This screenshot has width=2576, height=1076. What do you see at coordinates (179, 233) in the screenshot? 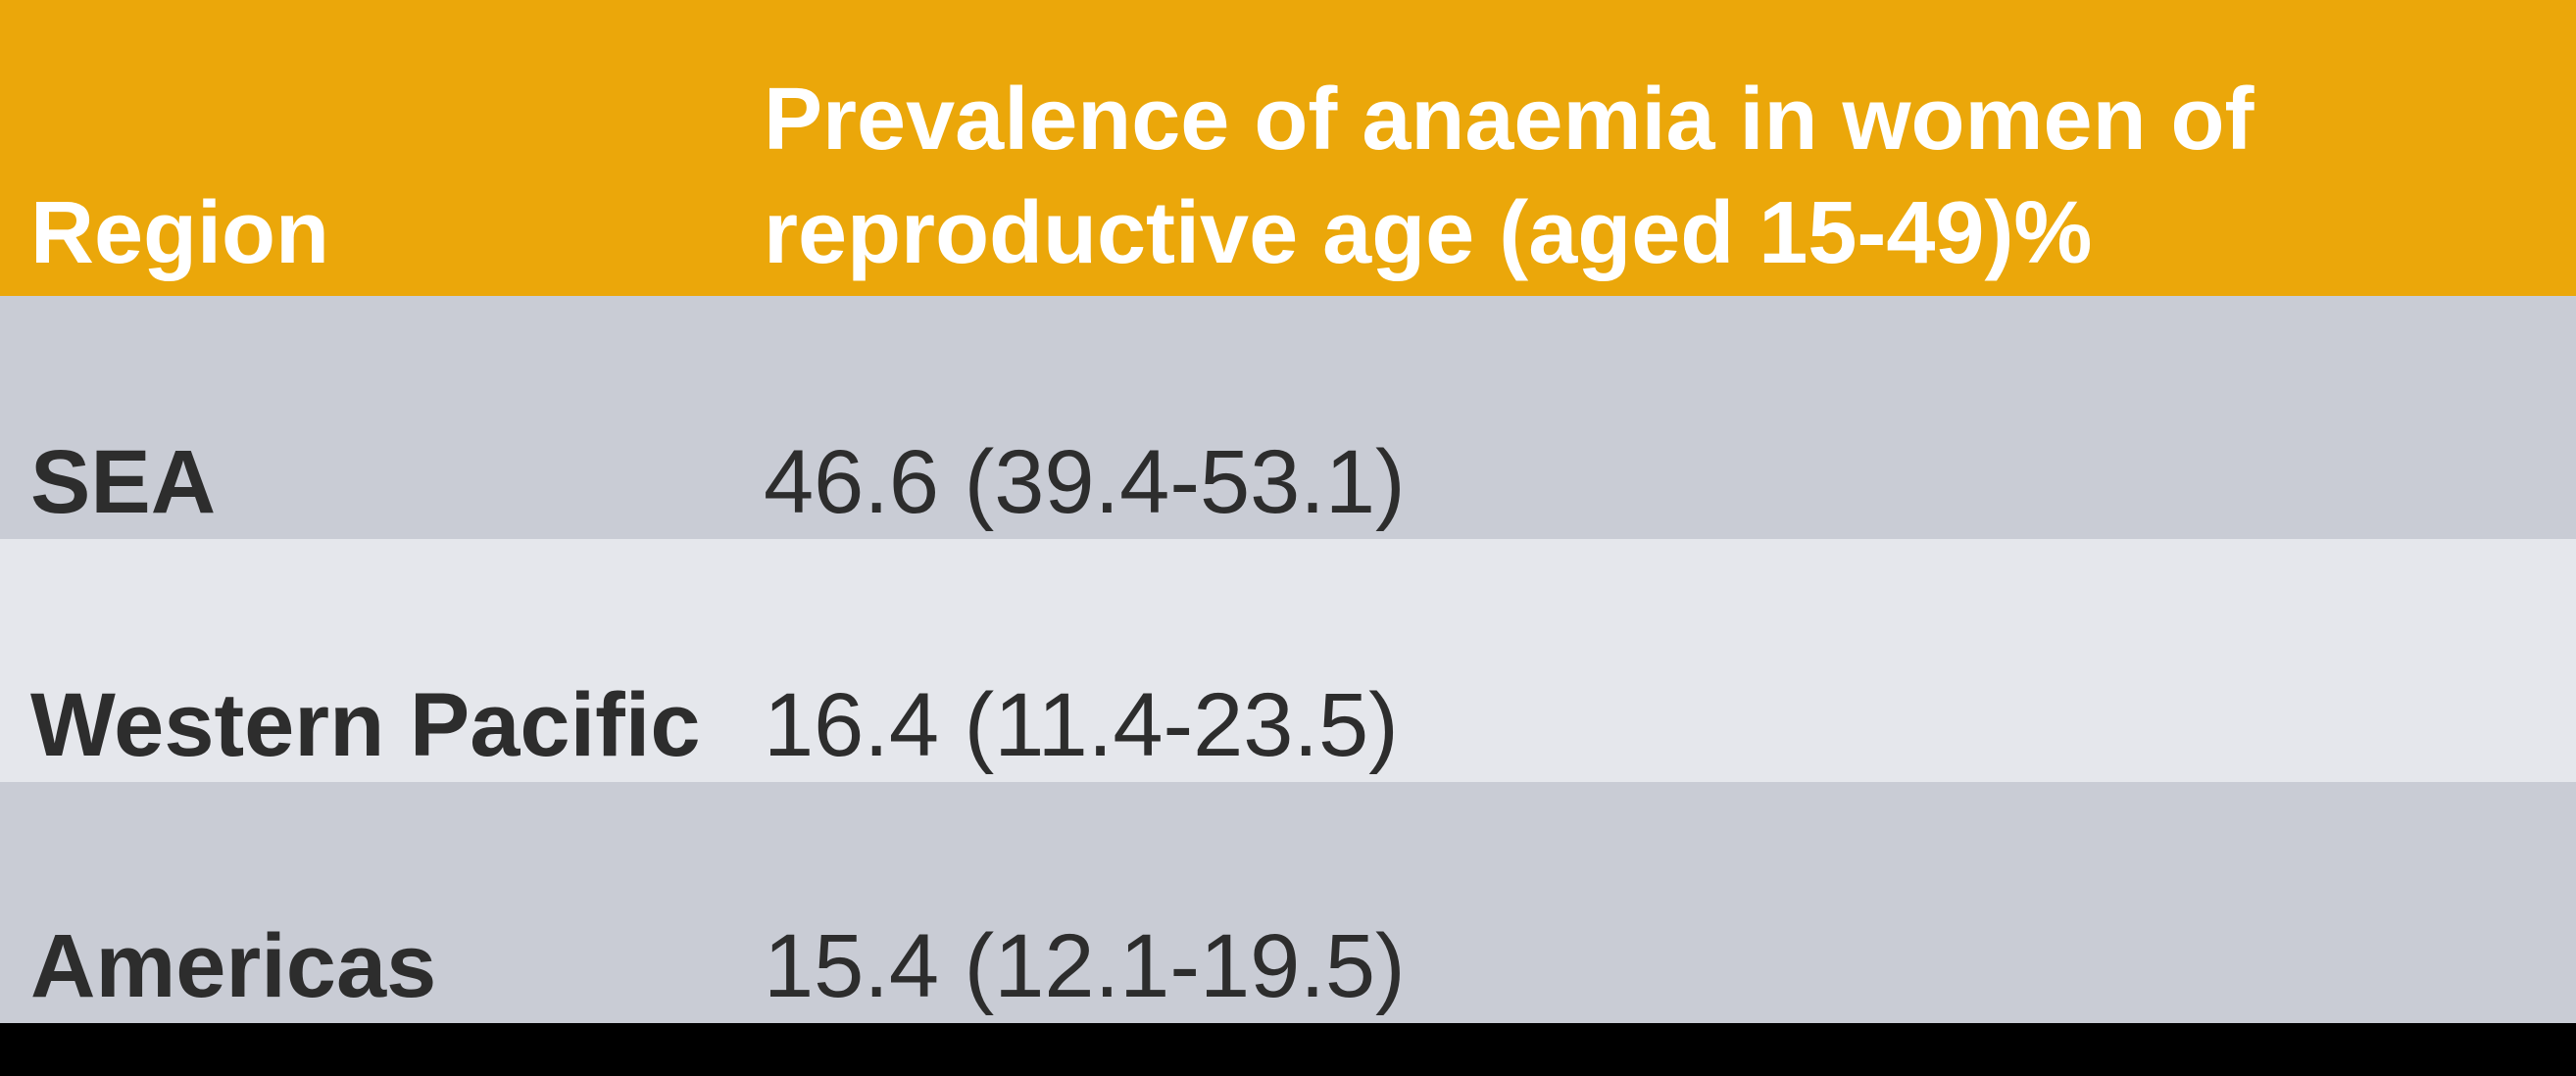
I see `header-region-label: Region` at bounding box center [179, 233].